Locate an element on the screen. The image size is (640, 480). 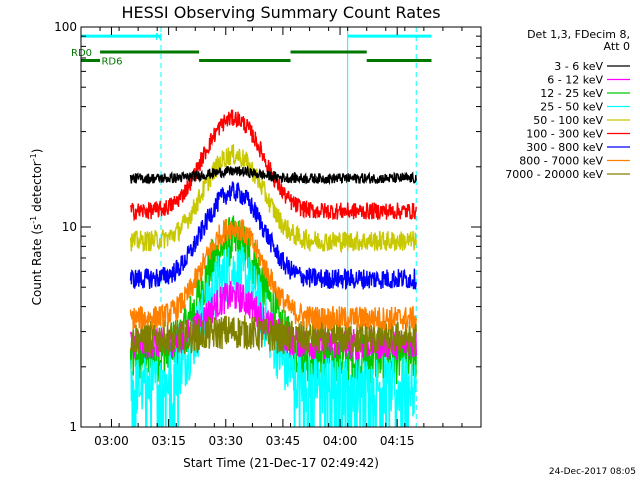
legend-item: 25 - 50 keV is located at coordinates (585, 107).